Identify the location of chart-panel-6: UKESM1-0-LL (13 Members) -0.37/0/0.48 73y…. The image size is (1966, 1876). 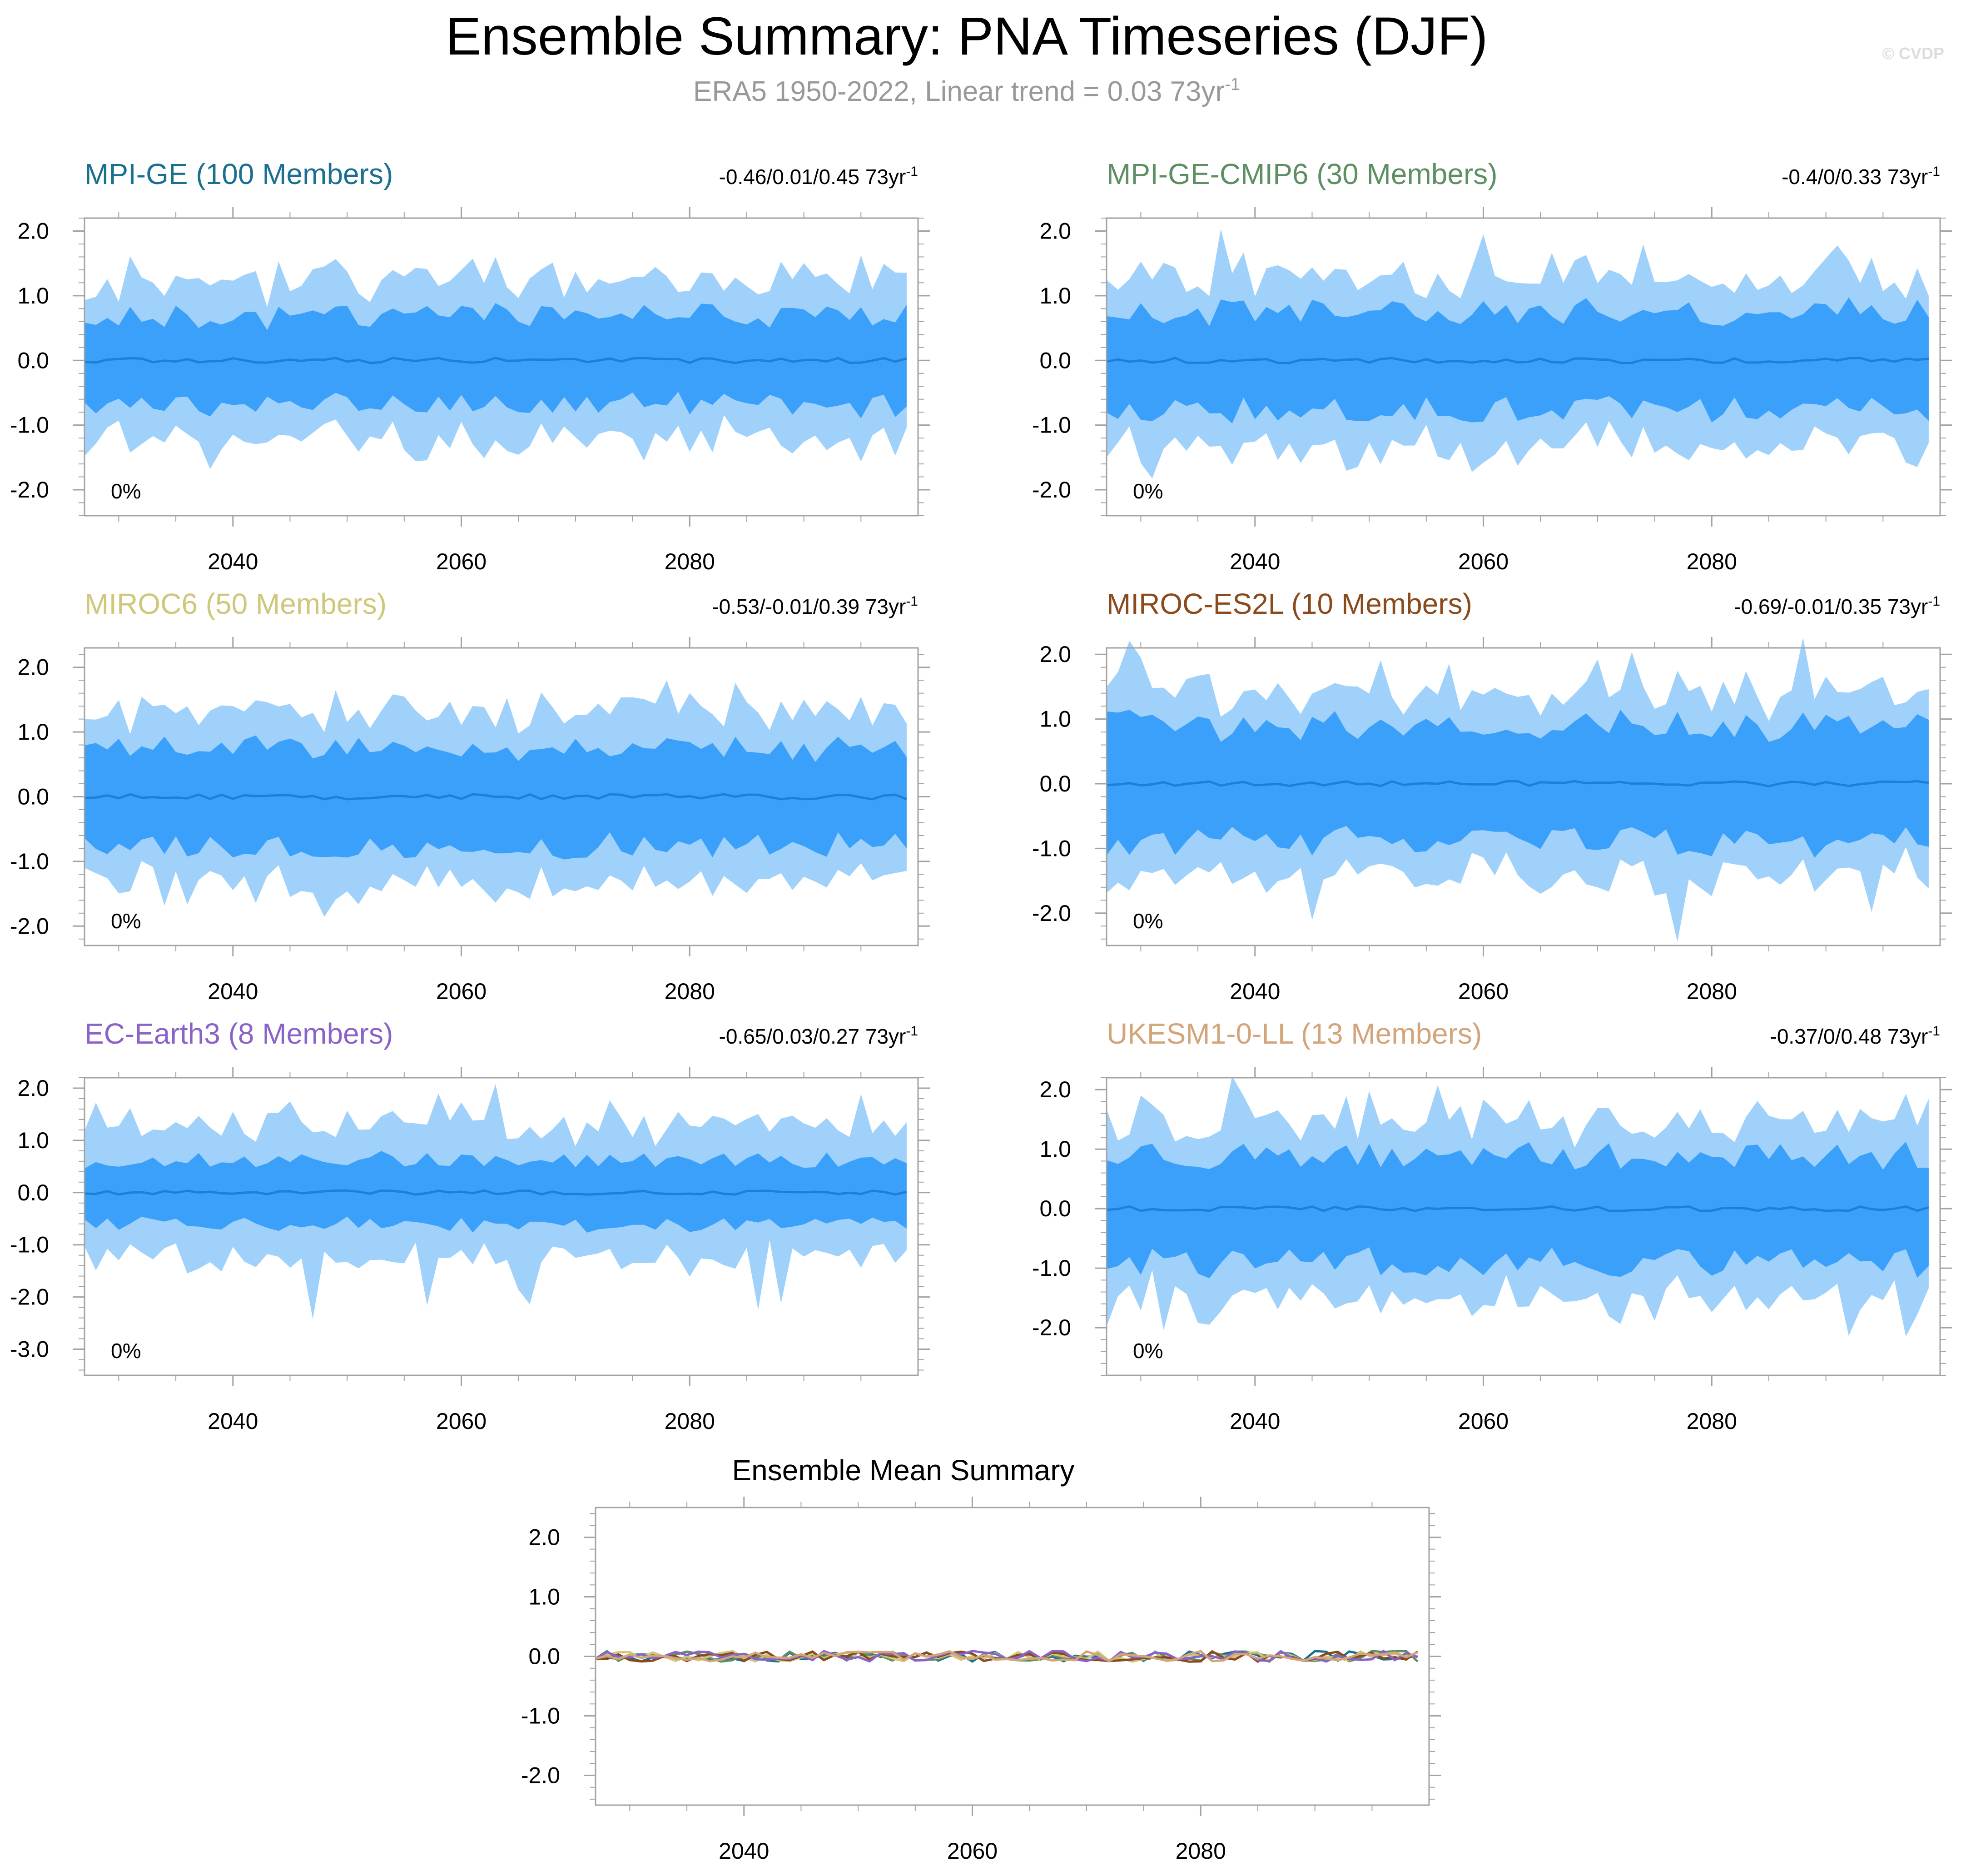
(1492, 1226).